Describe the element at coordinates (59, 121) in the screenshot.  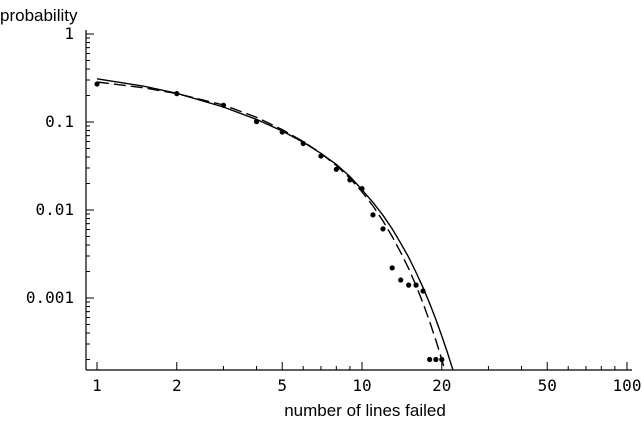
I see `y-tick-label: 0.1` at that location.